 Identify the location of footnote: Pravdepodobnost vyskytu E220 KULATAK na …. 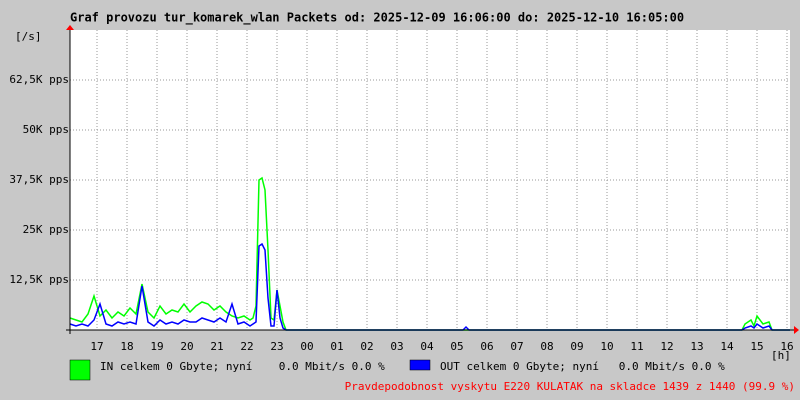
(570, 386).